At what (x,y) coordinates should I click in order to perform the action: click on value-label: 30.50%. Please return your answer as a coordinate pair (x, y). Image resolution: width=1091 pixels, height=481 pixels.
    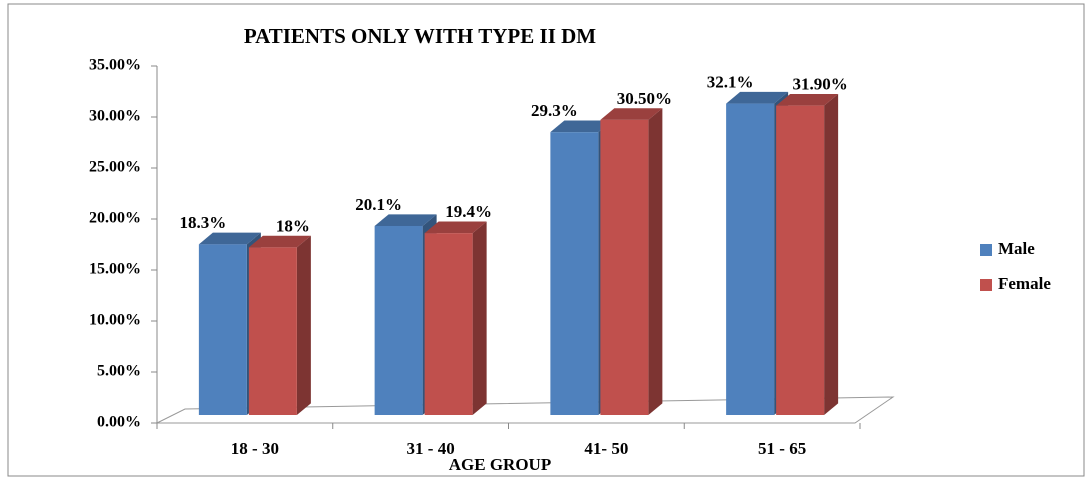
    Looking at the image, I should click on (644, 98).